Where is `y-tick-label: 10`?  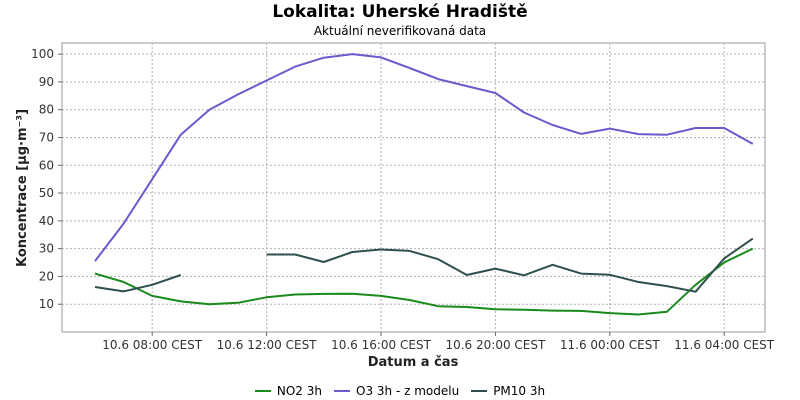 y-tick-label: 10 is located at coordinates (46, 304).